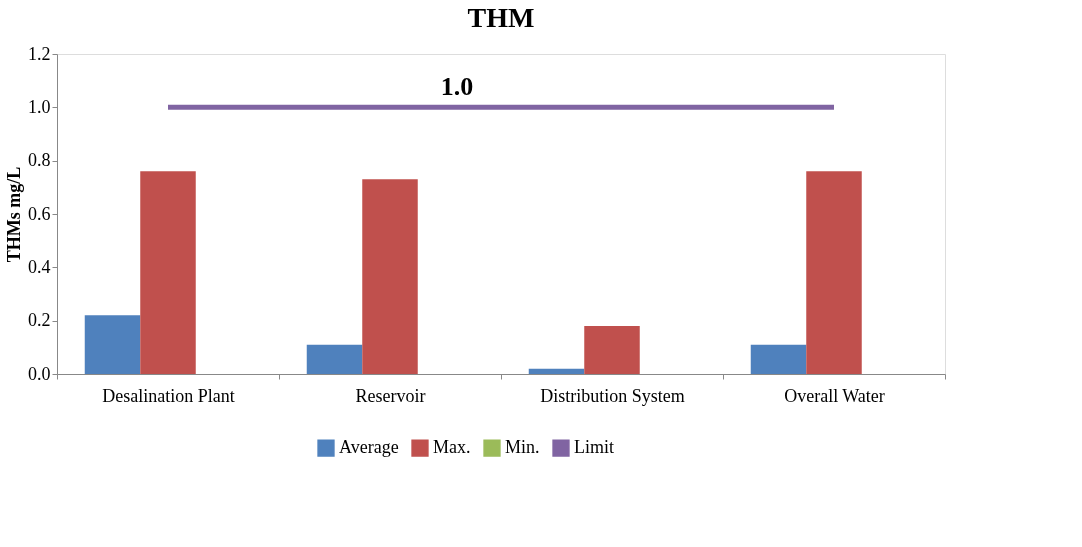  I want to click on y-tick-label: 0.4, so click(39, 266).